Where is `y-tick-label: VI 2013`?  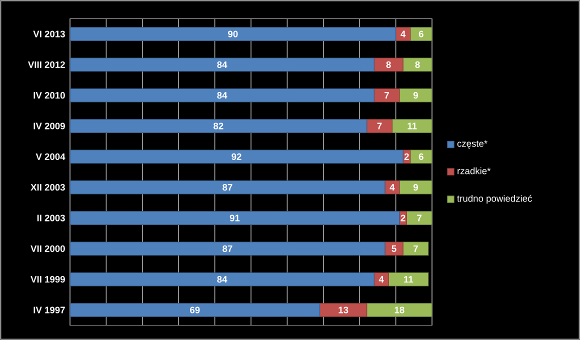 y-tick-label: VI 2013 is located at coordinates (49, 34).